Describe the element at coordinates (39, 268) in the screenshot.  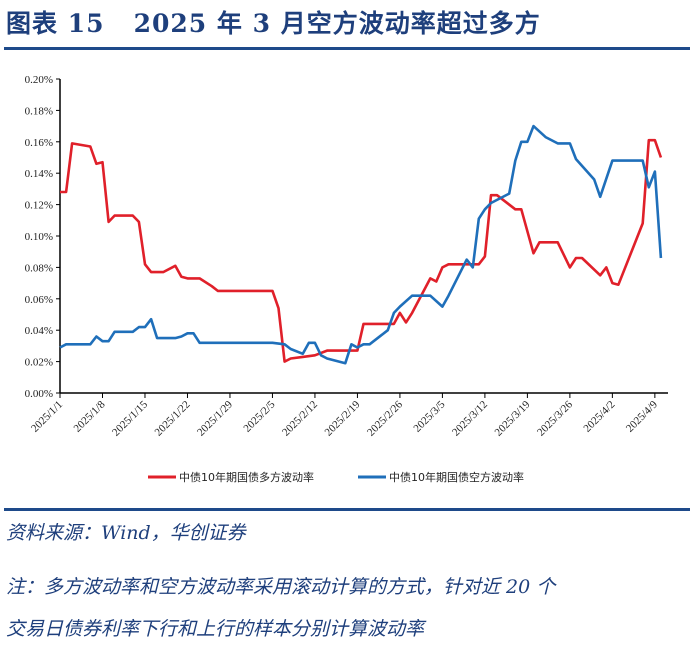
I see `y-tick-label: 0.08%` at that location.